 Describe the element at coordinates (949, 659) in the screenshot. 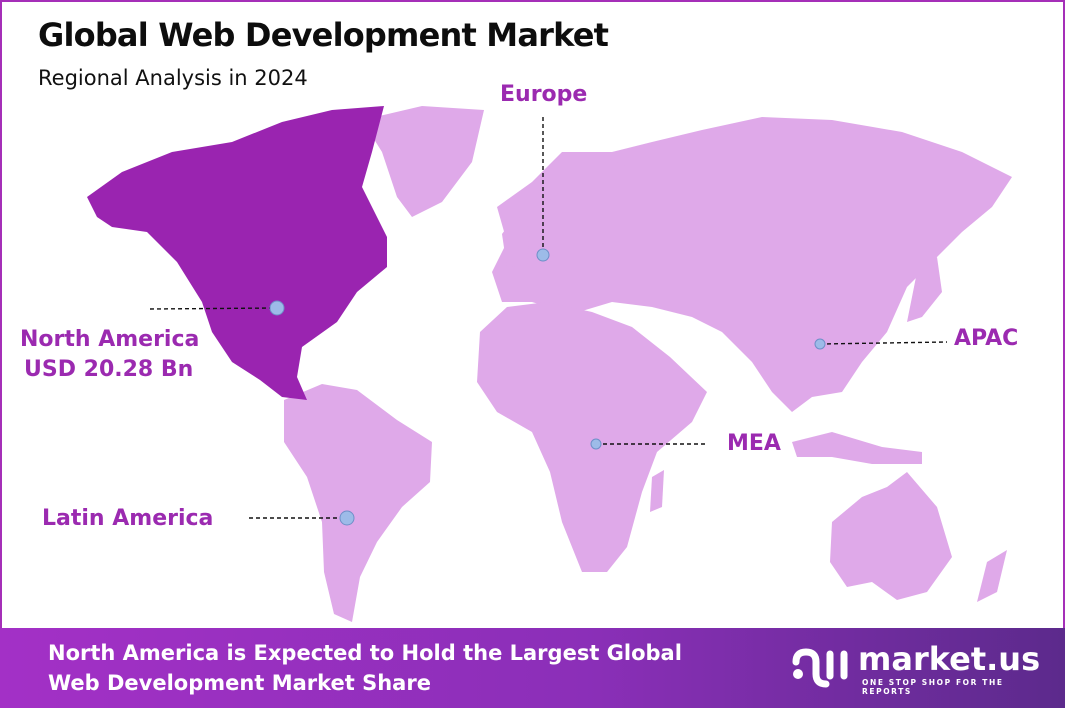

I see `logo-name: market.us` at that location.